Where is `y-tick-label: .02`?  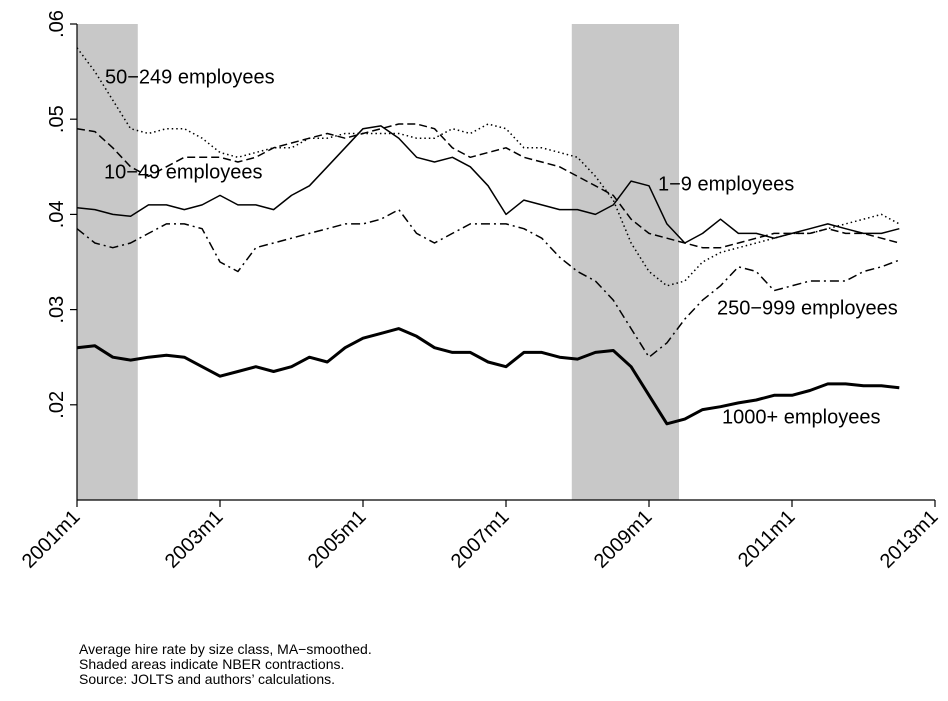
y-tick-label: .02 is located at coordinates (57, 405).